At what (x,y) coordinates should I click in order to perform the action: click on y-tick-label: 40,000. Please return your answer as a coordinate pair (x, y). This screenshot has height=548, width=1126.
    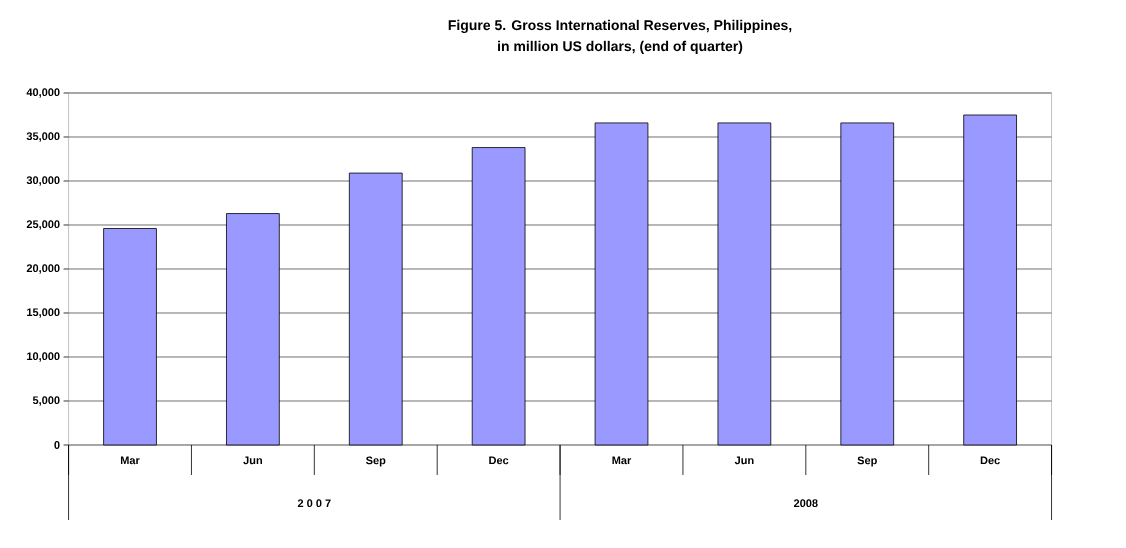
    Looking at the image, I should click on (43, 93).